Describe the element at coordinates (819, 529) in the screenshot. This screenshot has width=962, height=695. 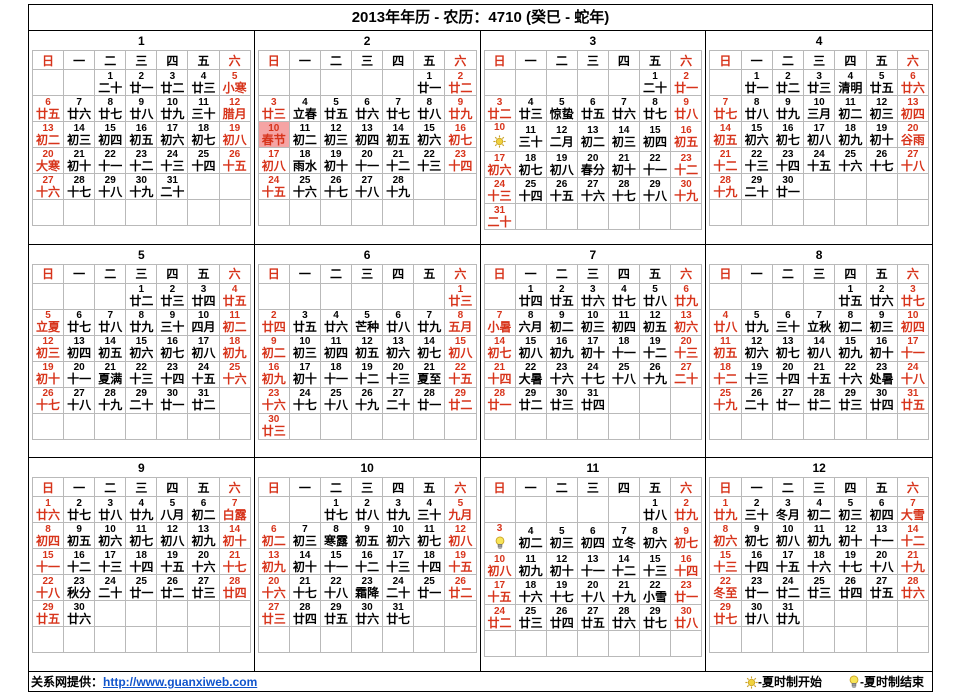
I see `day-number: 11` at that location.